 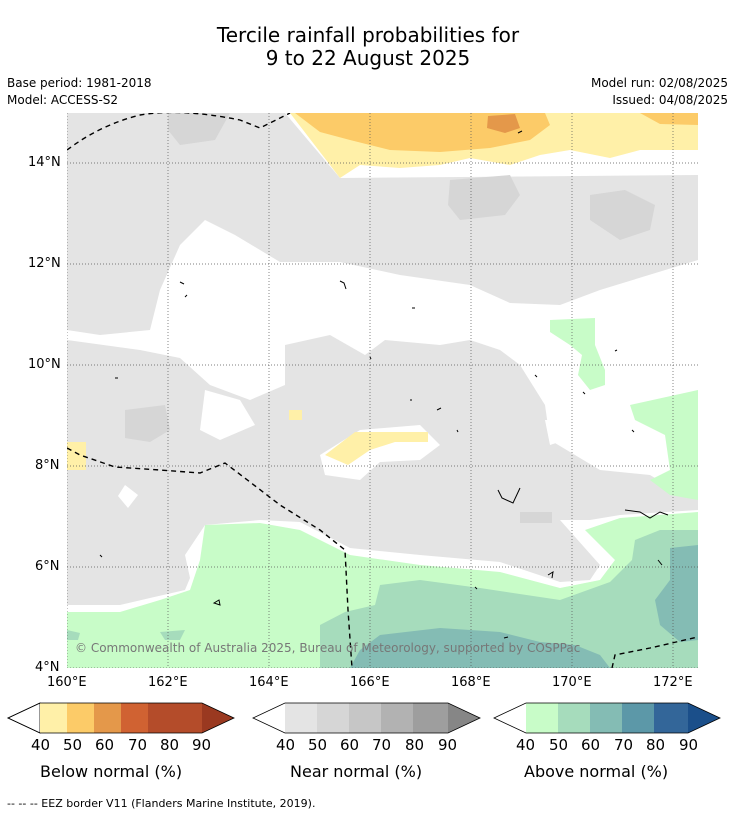 What do you see at coordinates (526, 745) in the screenshot?
I see `cb3-tick-40: 40` at bounding box center [526, 745].